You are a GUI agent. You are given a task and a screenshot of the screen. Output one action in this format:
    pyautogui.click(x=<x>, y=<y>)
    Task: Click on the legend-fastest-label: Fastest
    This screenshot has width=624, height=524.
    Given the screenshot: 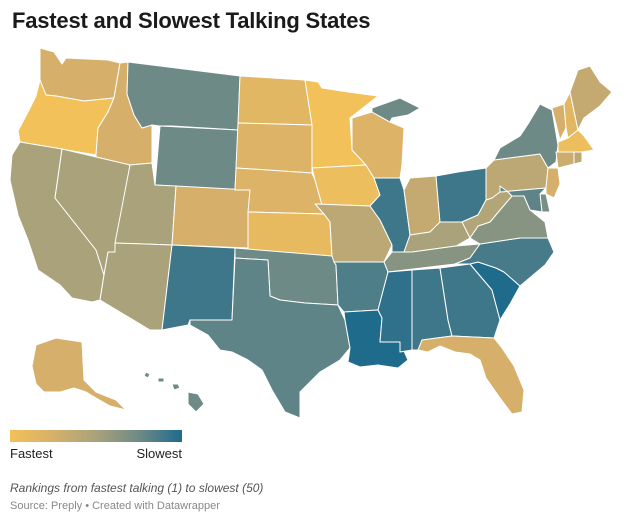 What is the action you would take?
    pyautogui.click(x=31, y=453)
    